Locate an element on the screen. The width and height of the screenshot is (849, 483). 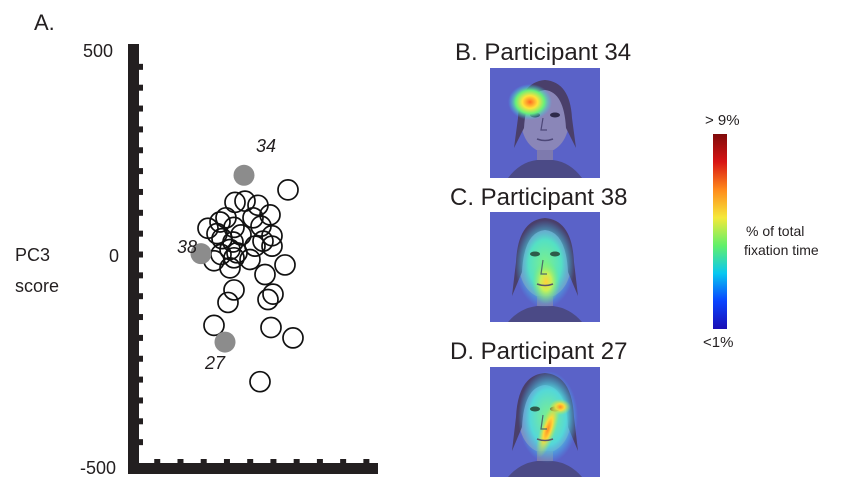
panel-b-title: B. Participant 34 is located at coordinates (543, 52).